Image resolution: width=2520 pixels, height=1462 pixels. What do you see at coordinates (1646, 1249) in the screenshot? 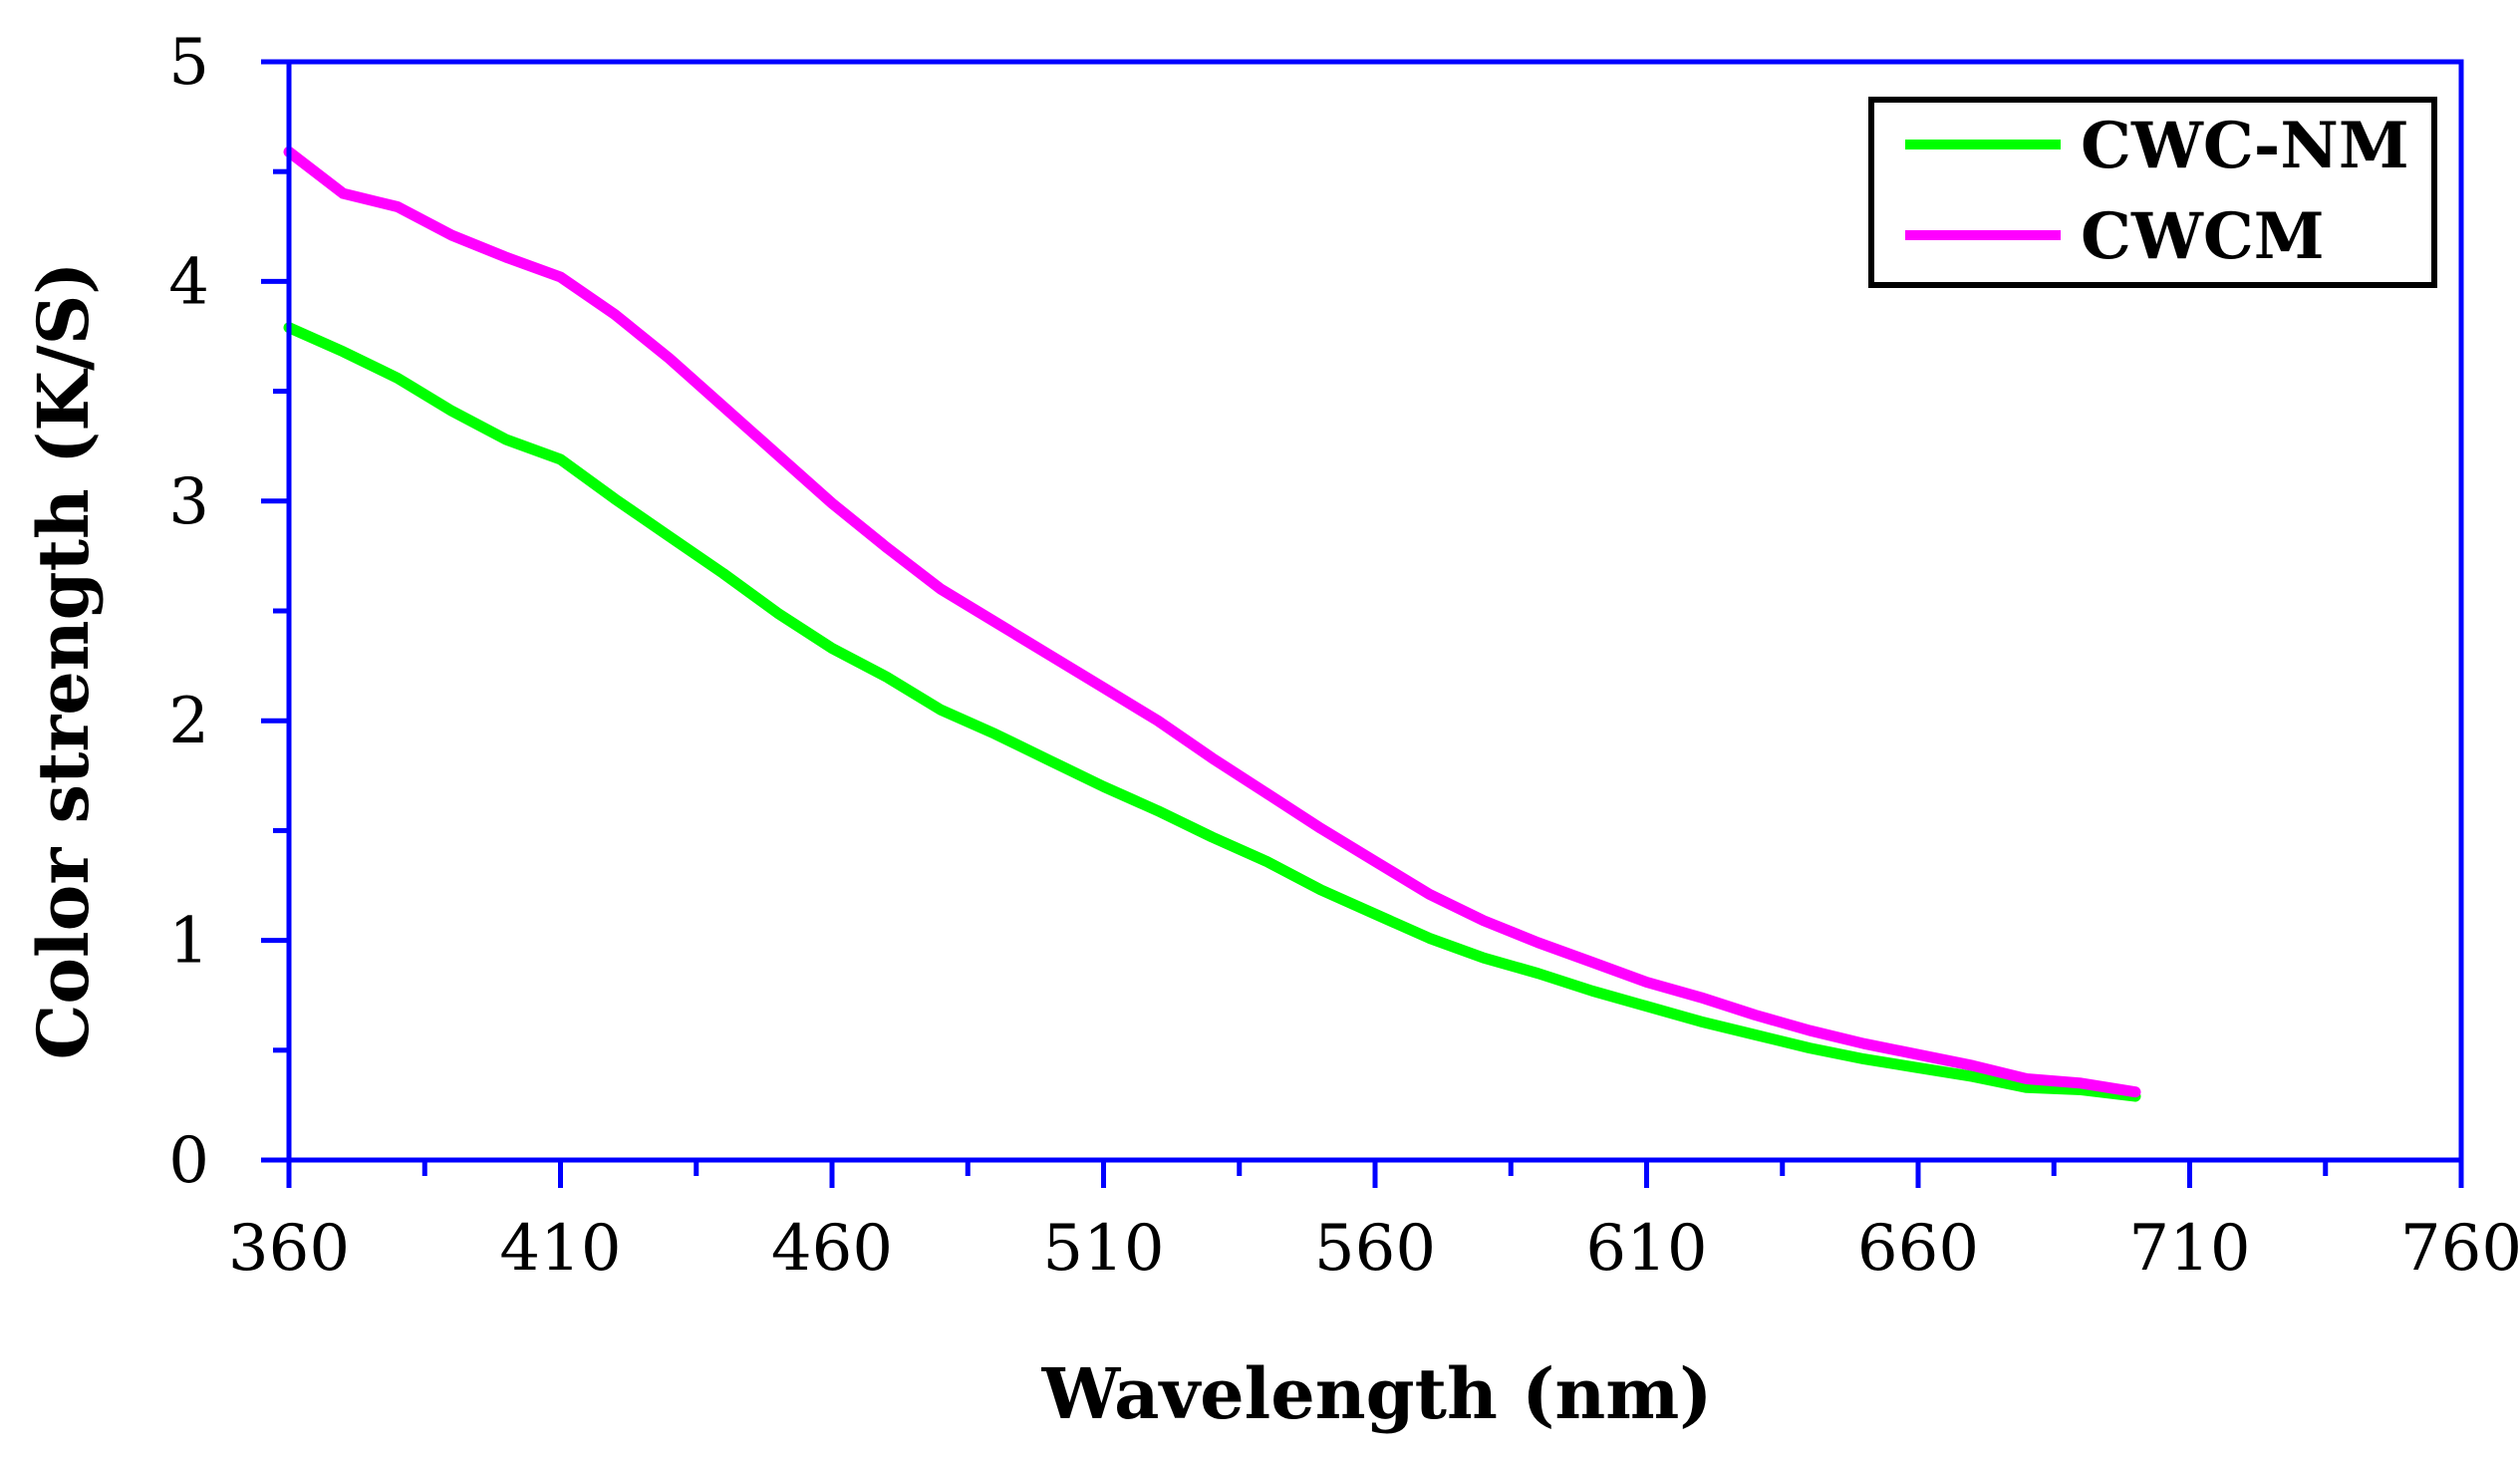
I see `x-tick-label: 610` at bounding box center [1646, 1249].